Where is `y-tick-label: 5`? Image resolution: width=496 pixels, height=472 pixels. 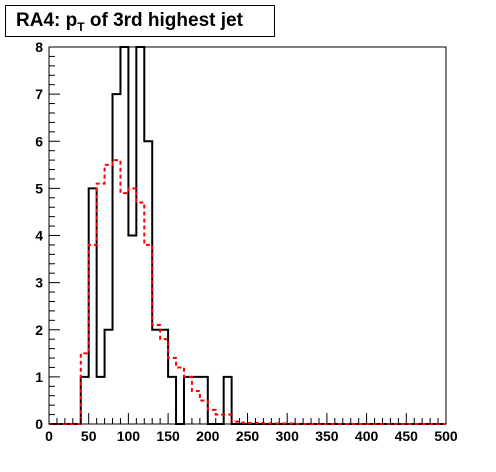 y-tick-label: 5 is located at coordinates (39, 188).